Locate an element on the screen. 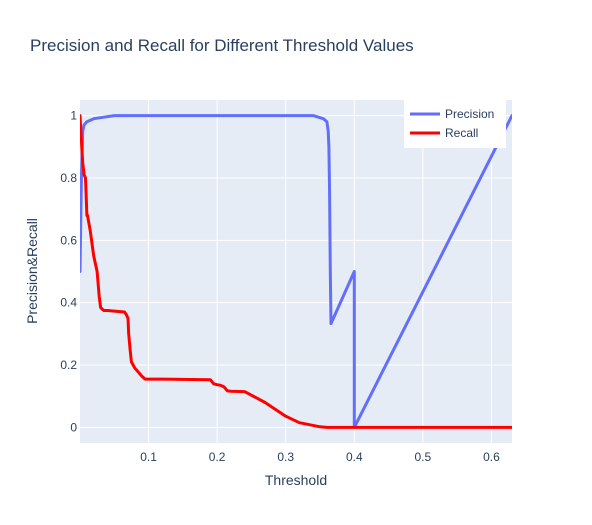 The width and height of the screenshot is (592, 525). legend: Precision Recall is located at coordinates (455, 124).